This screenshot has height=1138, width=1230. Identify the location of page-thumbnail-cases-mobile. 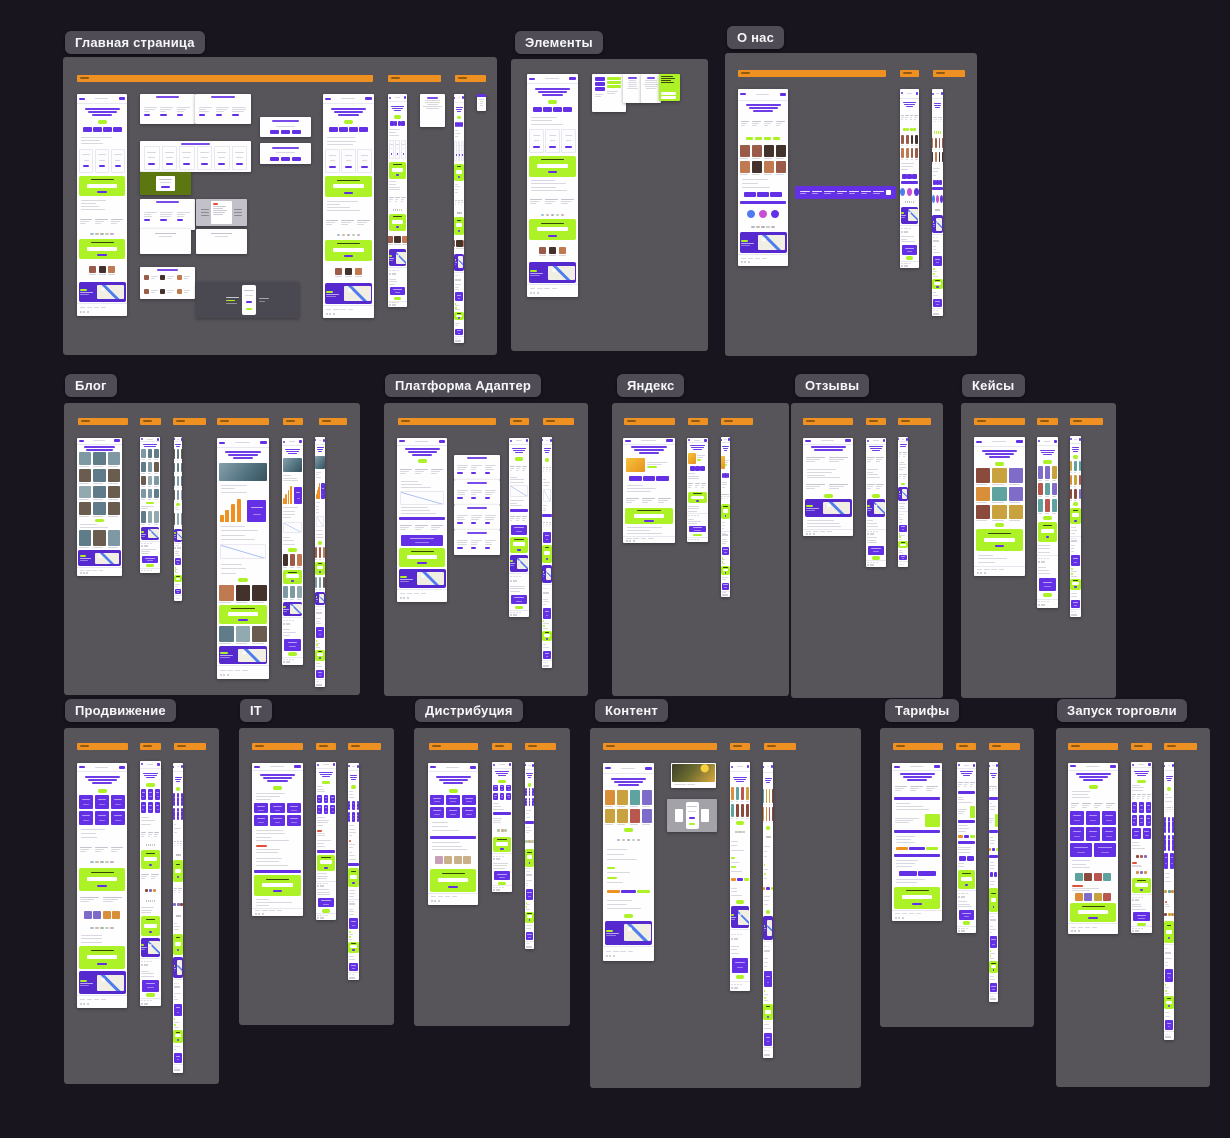
(1075, 526).